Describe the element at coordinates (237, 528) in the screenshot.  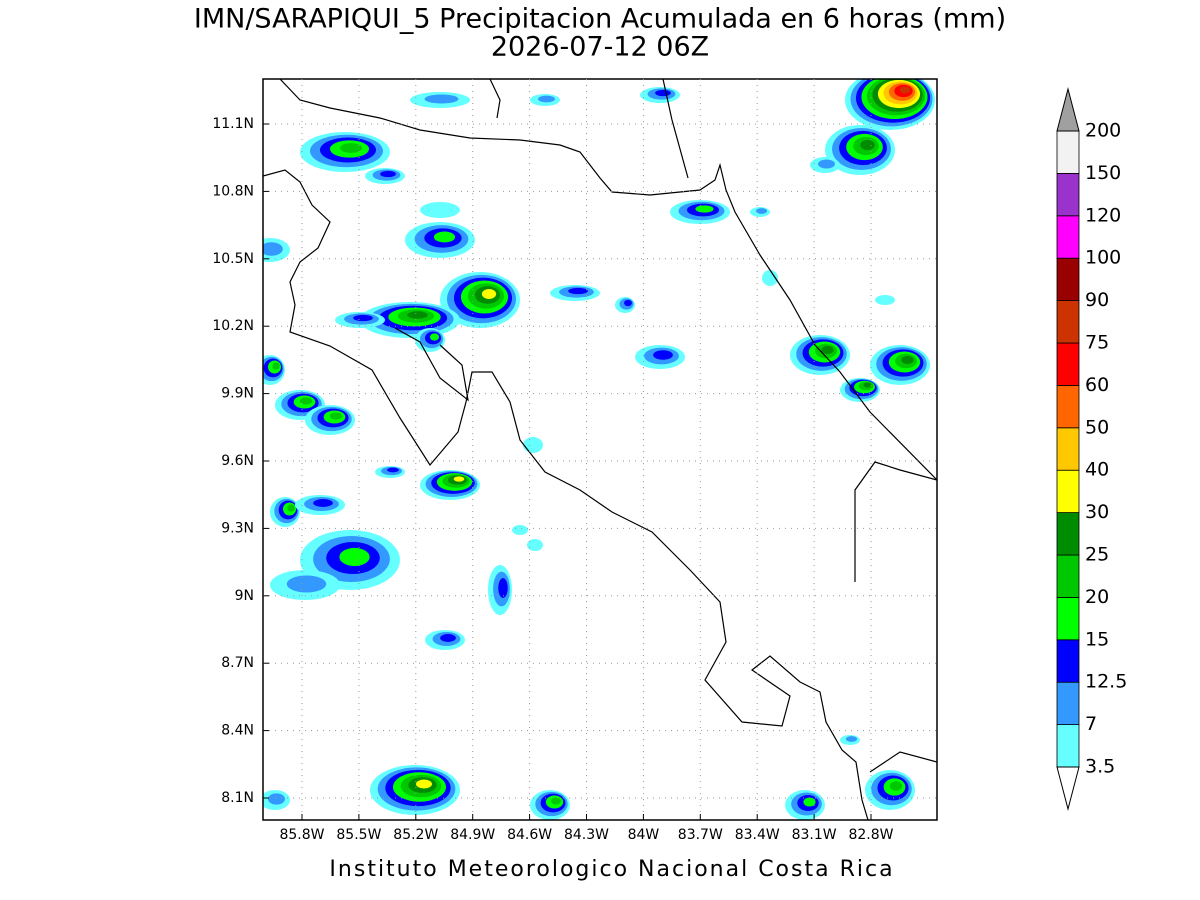
I see `lat-label: 9.3N` at that location.